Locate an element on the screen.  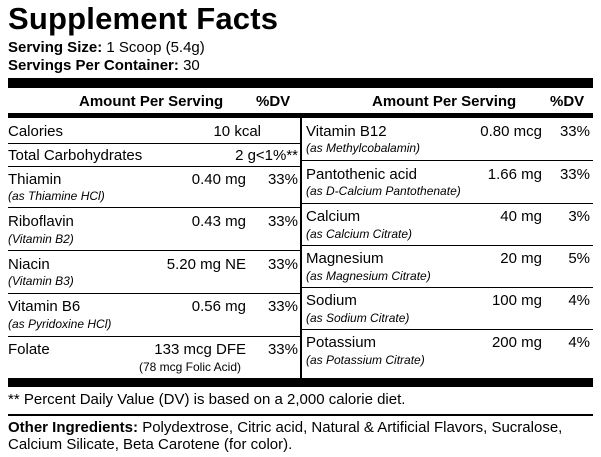
right-amount-header: Amount Per Serving is located at coordinates (444, 101).